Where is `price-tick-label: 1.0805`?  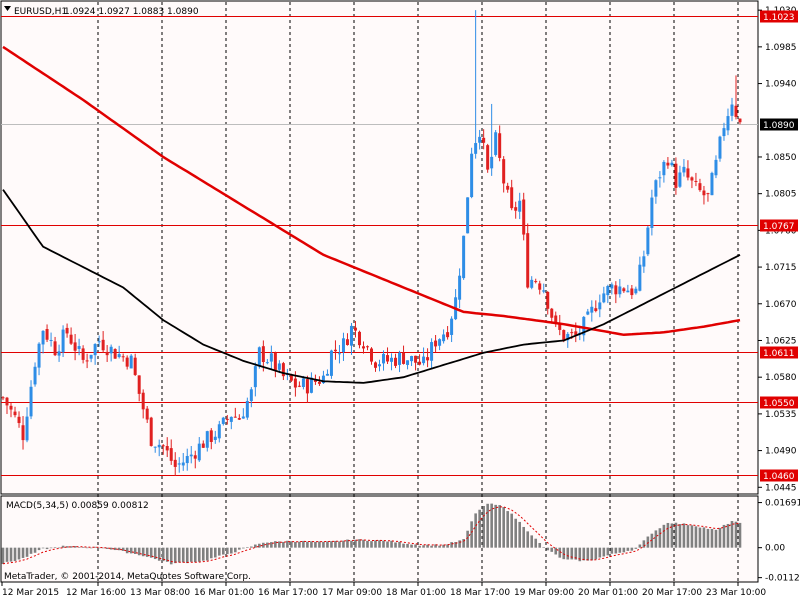 price-tick-label: 1.0805 is located at coordinates (781, 195).